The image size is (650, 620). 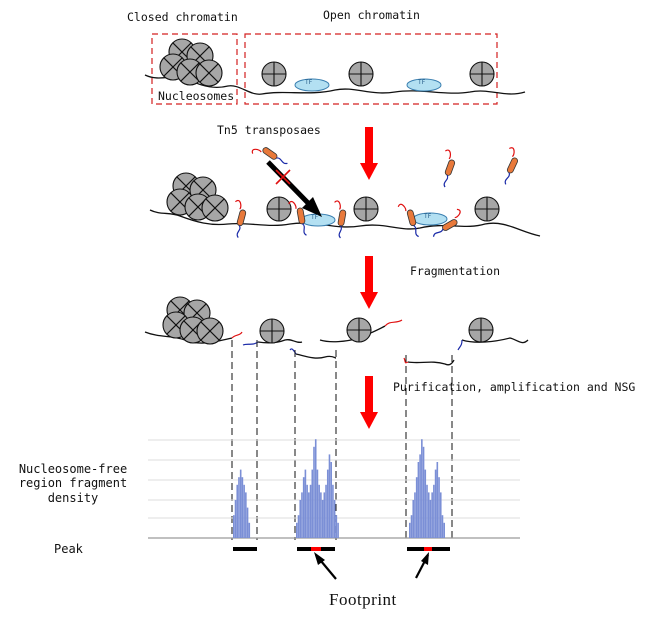 What do you see at coordinates (363, 599) in the screenshot?
I see `footprint-label: Footprint` at bounding box center [363, 599].